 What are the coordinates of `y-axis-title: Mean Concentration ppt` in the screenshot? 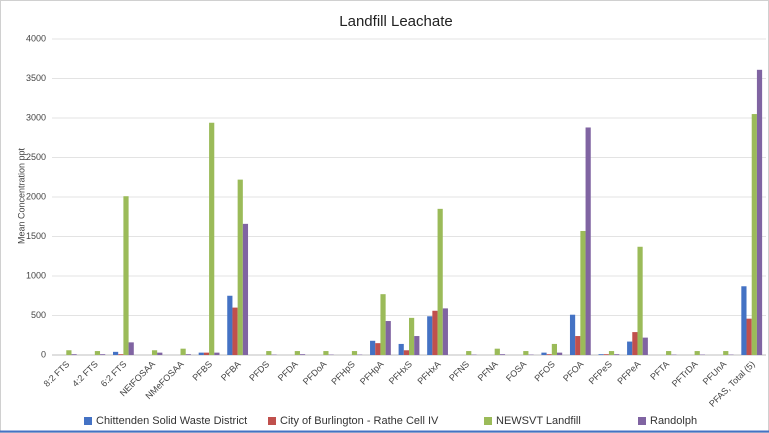 It's located at (21, 195).